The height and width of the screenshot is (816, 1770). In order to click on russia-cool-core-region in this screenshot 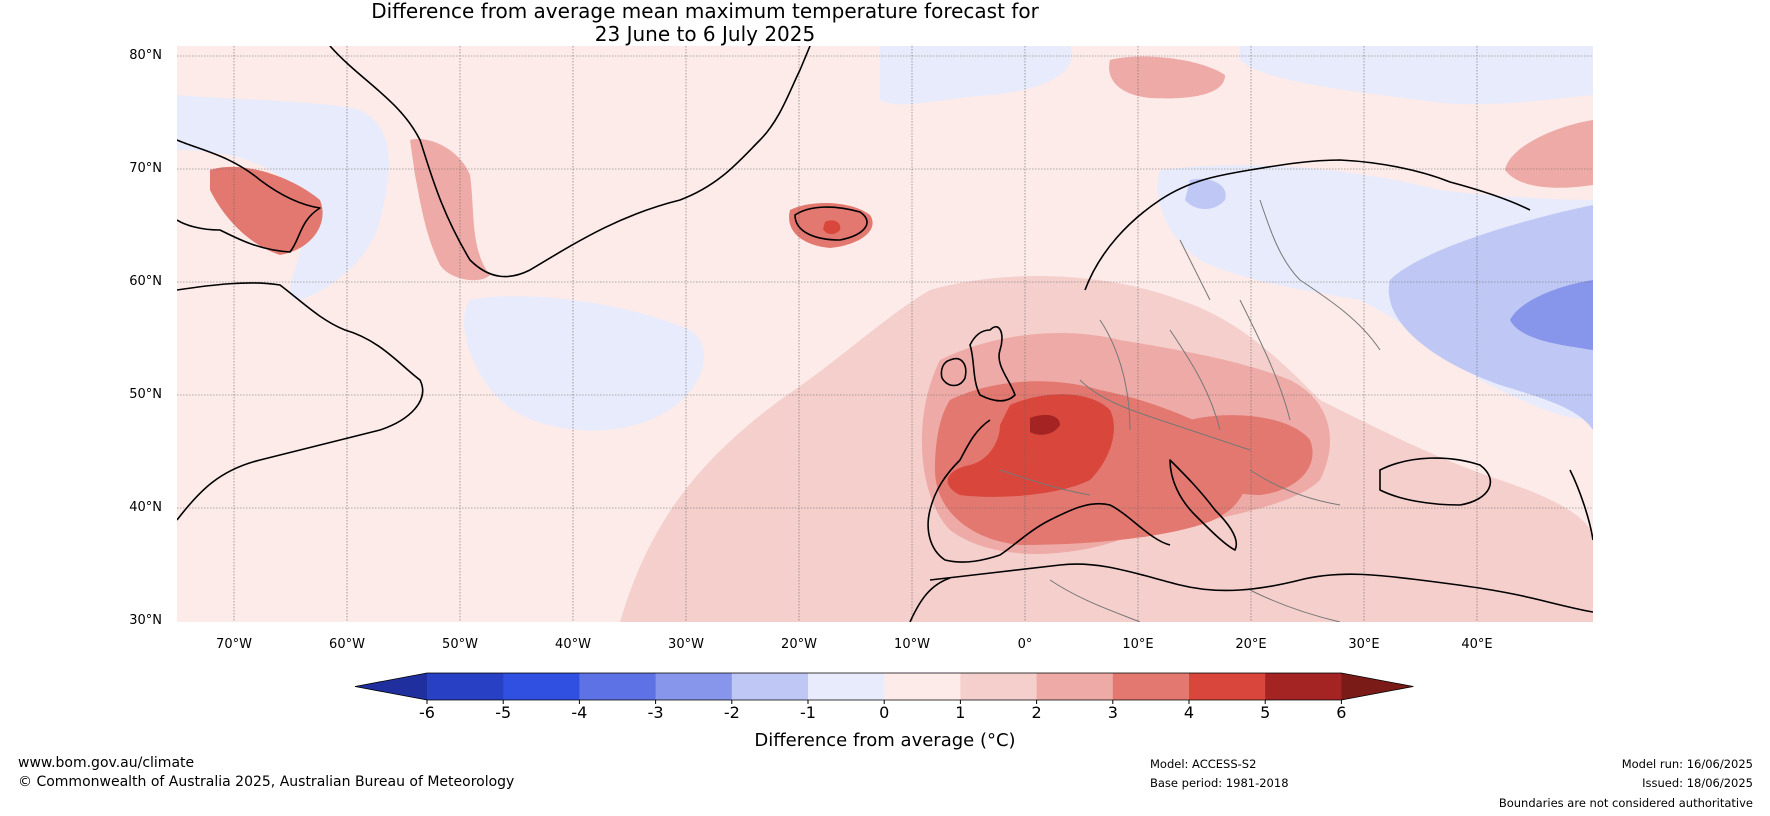, I will do `click(1551, 315)`.